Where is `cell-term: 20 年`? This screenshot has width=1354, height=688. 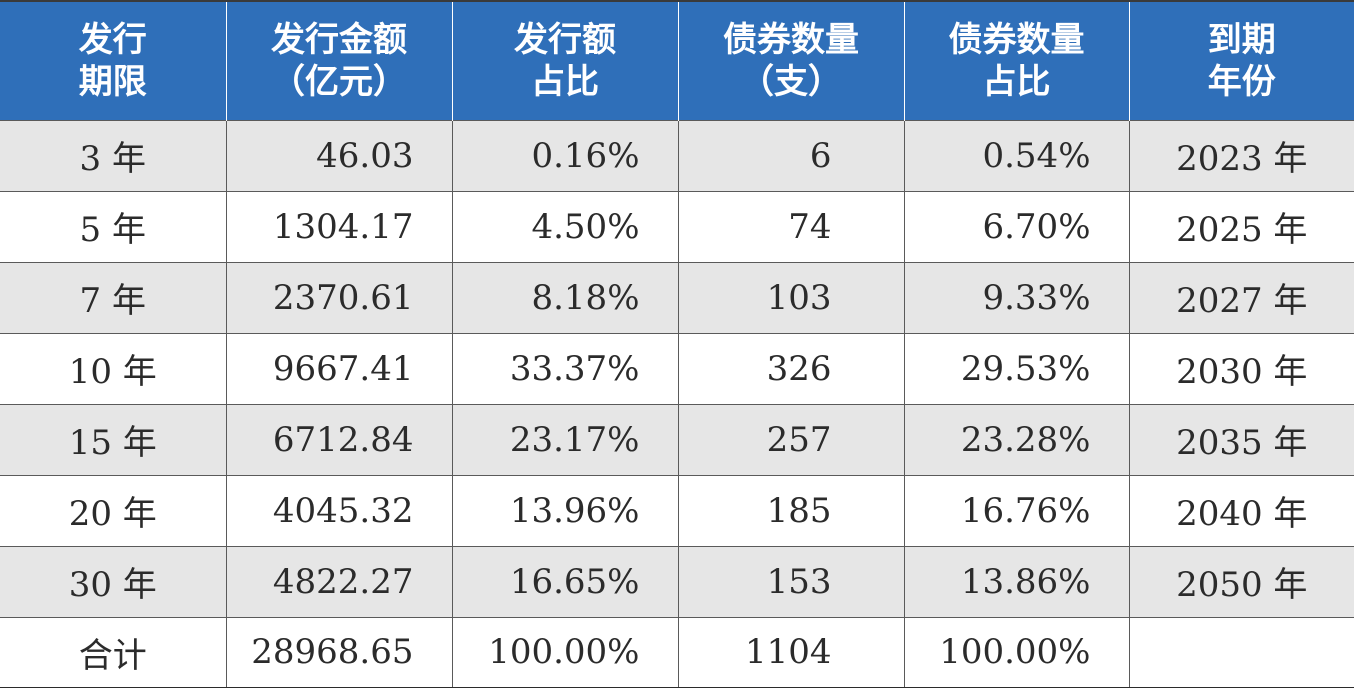 cell-term: 20 年 is located at coordinates (113, 510).